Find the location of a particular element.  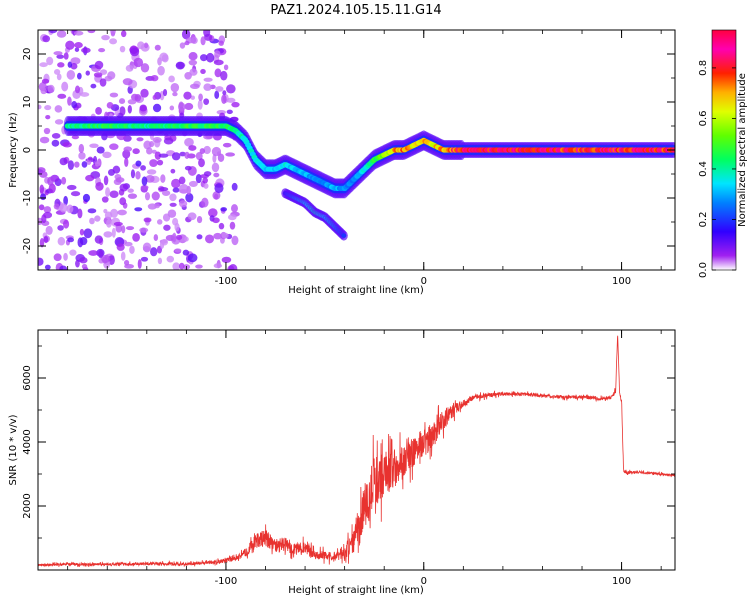

spectrogram-ylabel: Frequency (Hz) is located at coordinates (13, 150).